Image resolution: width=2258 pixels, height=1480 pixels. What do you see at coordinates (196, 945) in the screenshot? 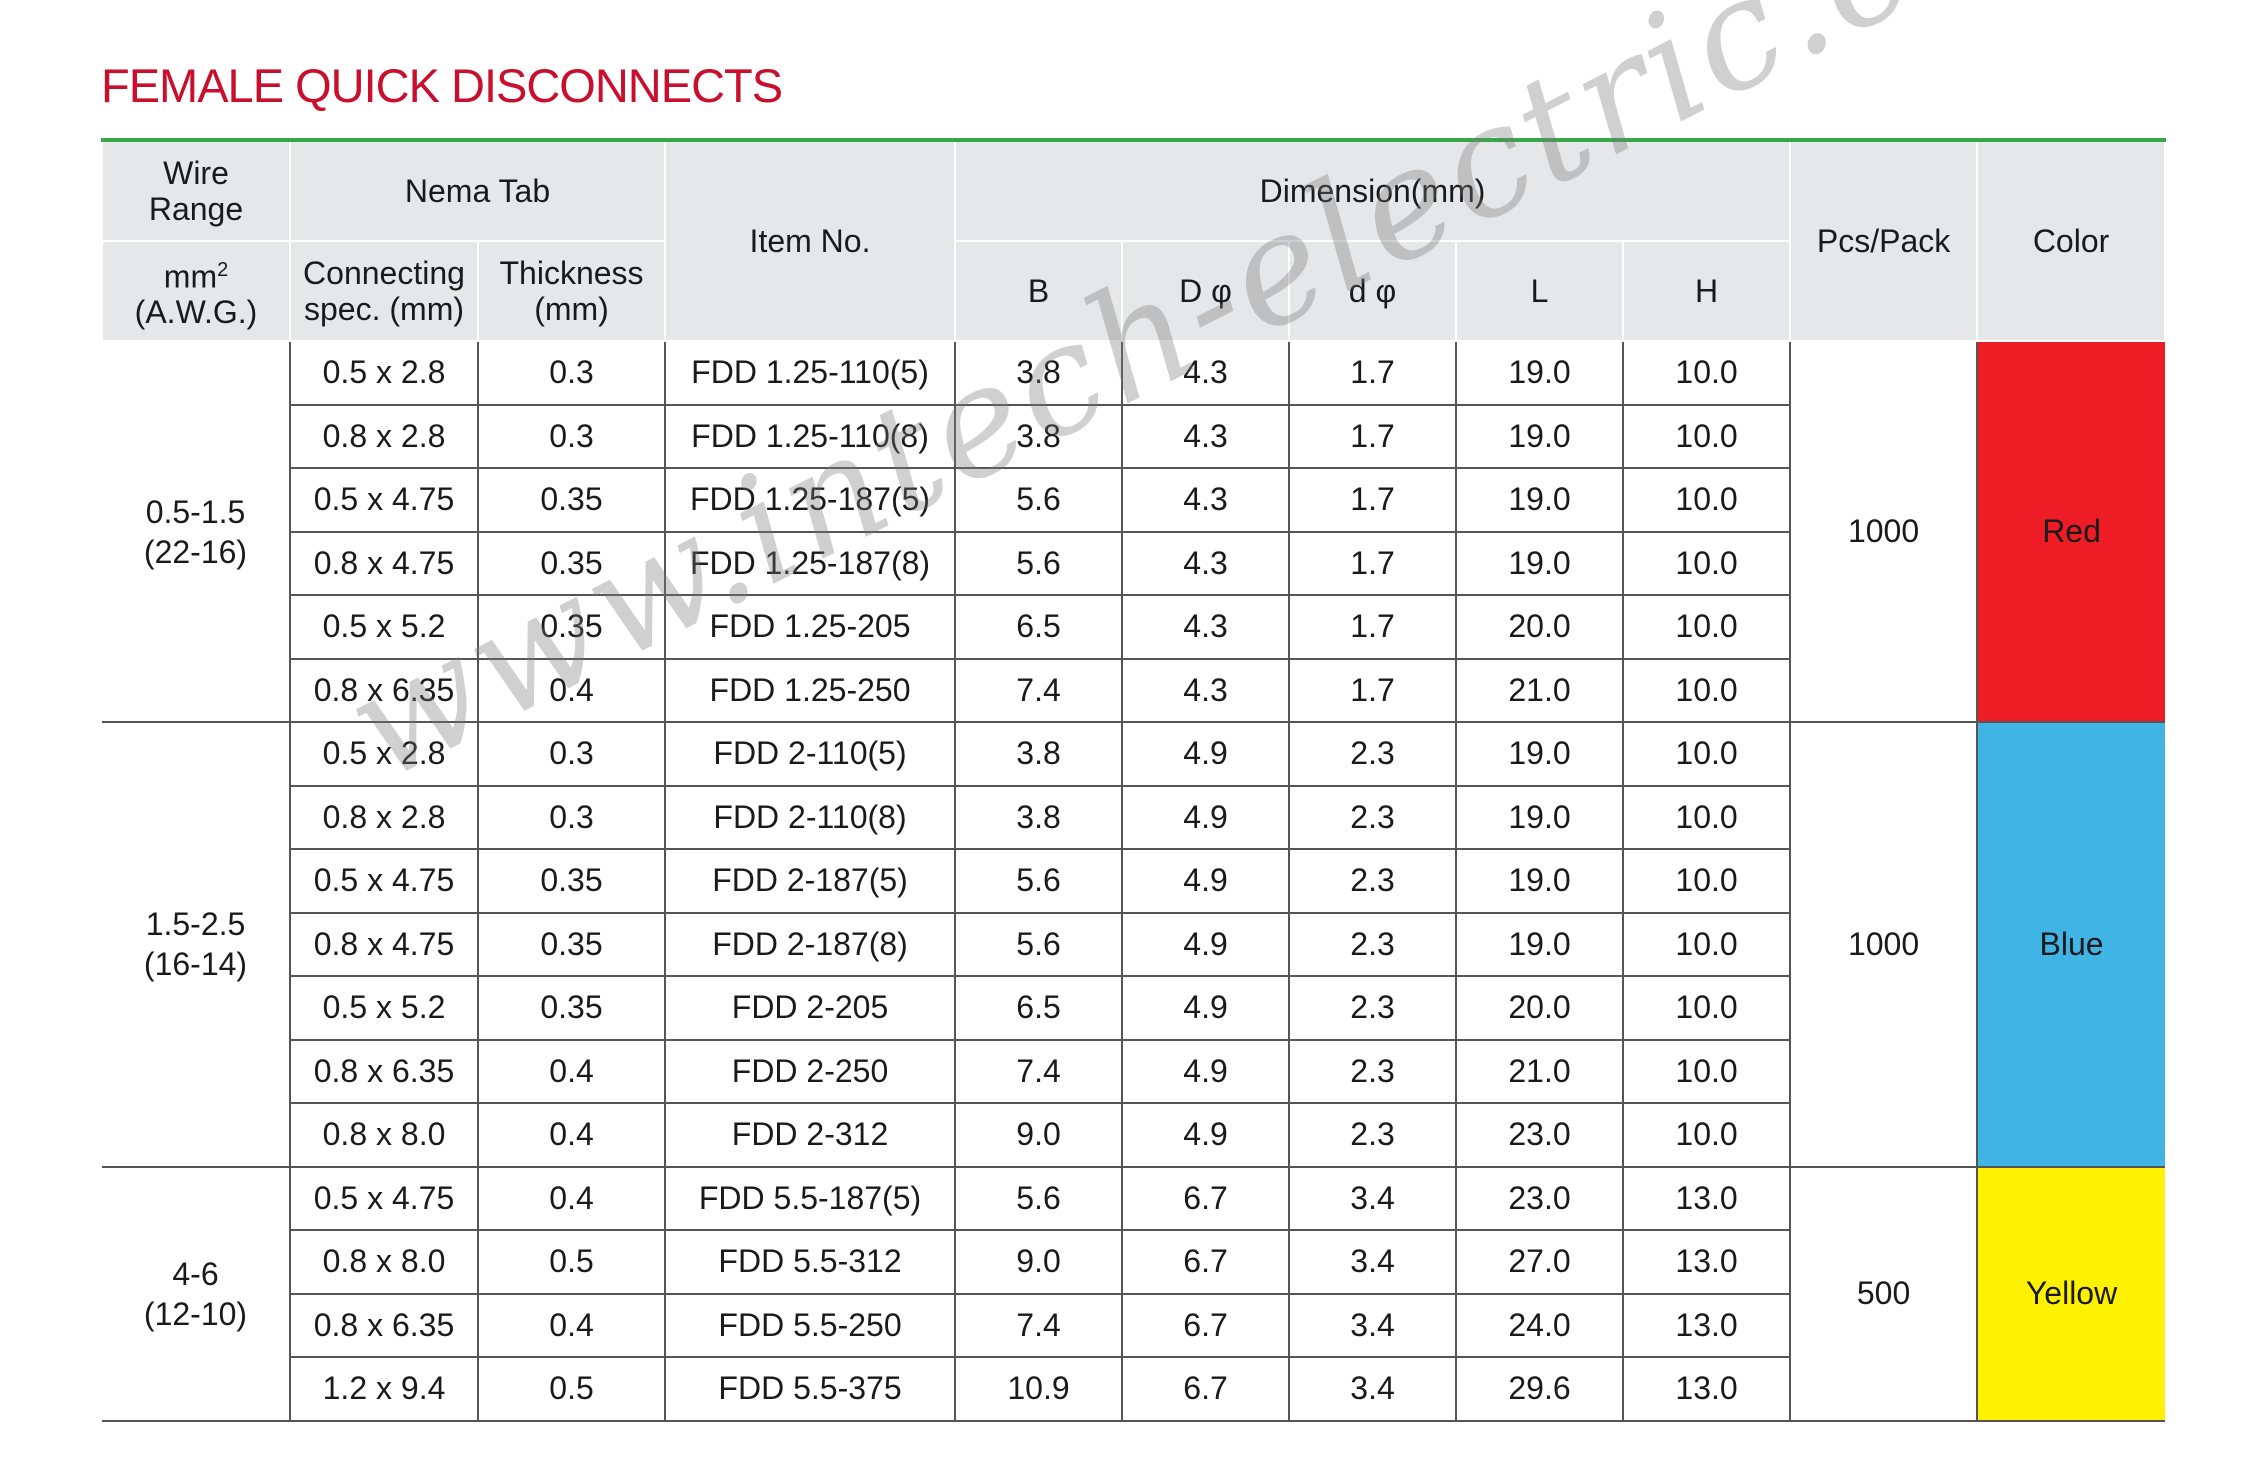
I see `wire-range-cell: 1.5-2.5 (16-14)` at bounding box center [196, 945].